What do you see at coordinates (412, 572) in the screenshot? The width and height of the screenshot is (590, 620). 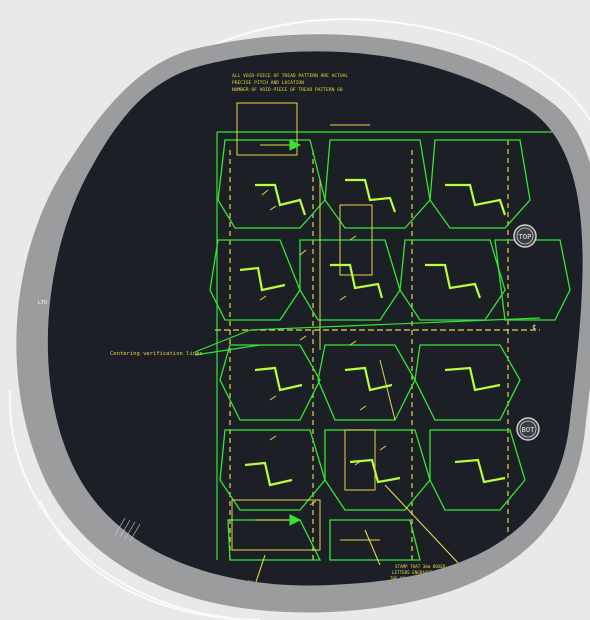 I see `stamp-note-2: LETTERS ENGRAVED` at bounding box center [412, 572].